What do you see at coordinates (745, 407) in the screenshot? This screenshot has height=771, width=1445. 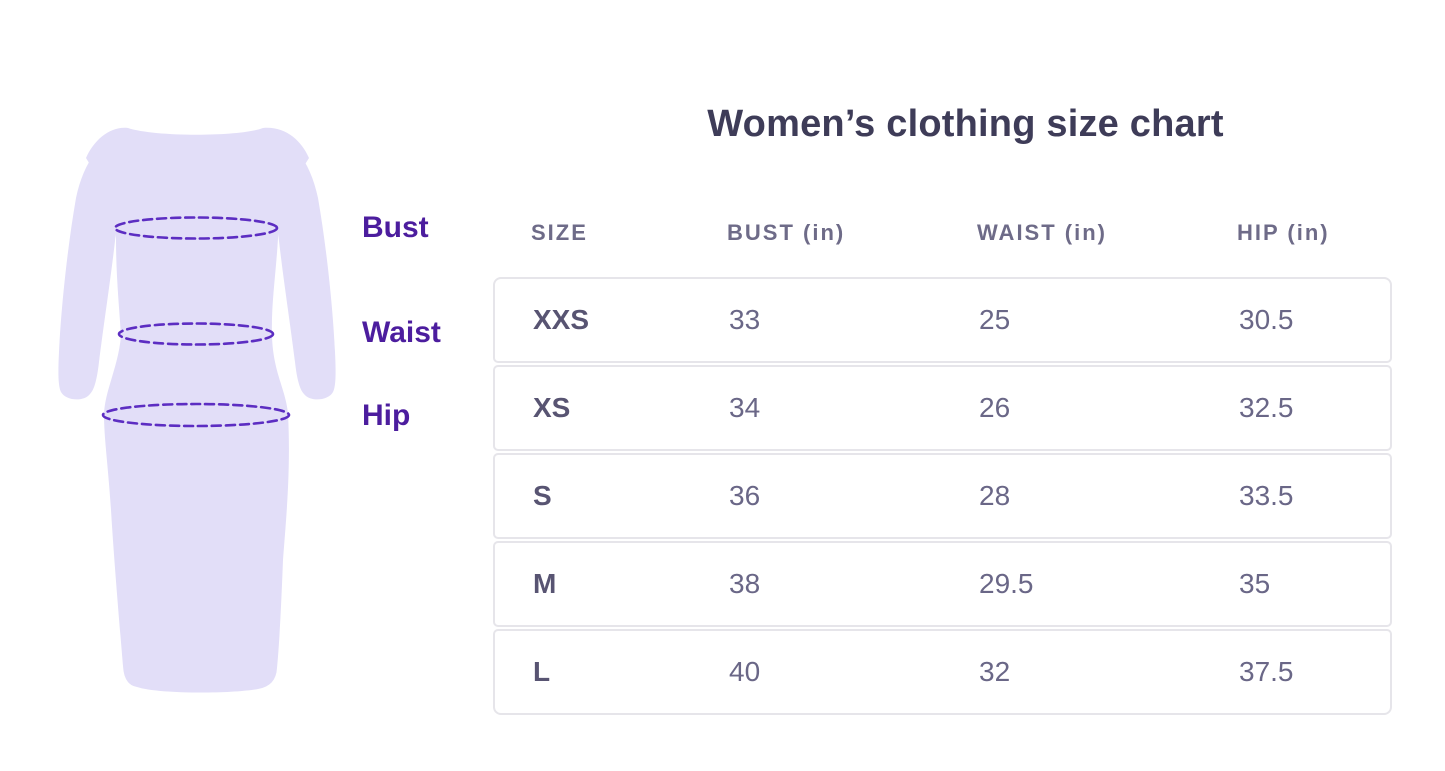 I see `bust-cell: 34` at bounding box center [745, 407].